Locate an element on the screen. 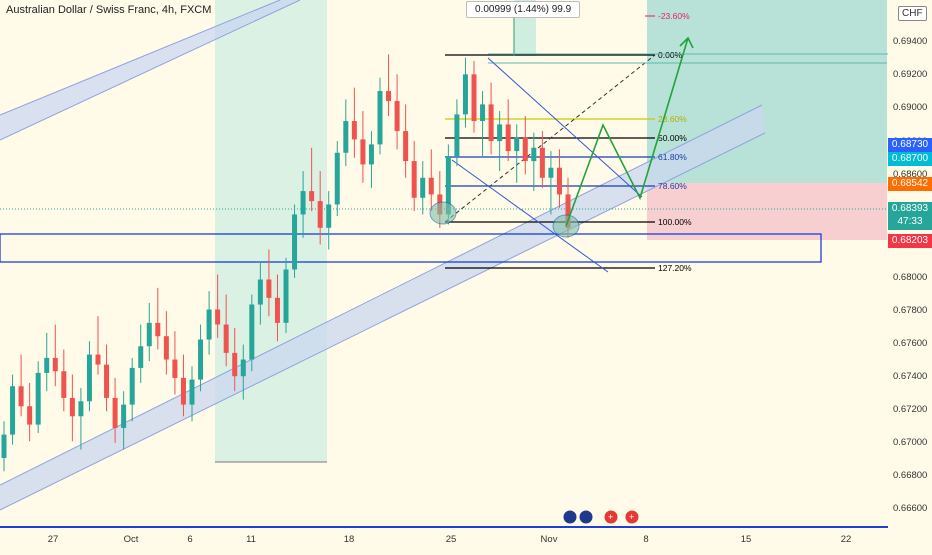  upper-channel-edge-top is located at coordinates (140, 58).